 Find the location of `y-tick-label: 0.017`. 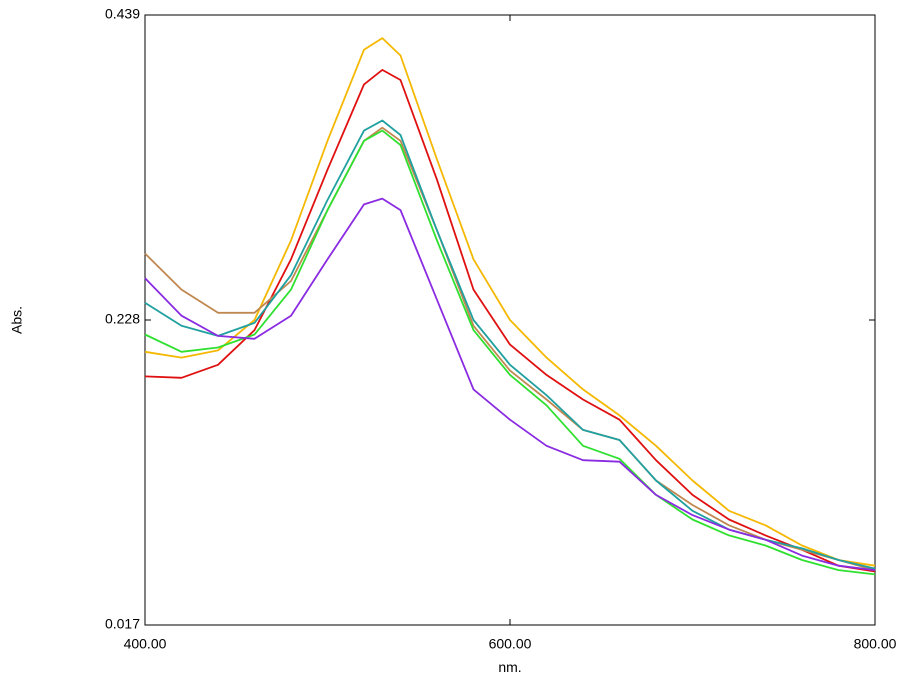

y-tick-label: 0.017 is located at coordinates (122, 624).